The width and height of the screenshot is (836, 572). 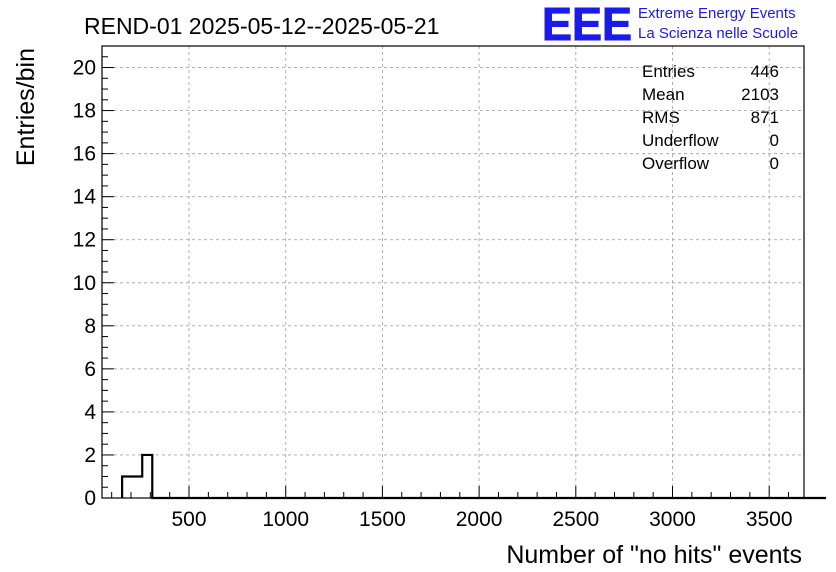 What do you see at coordinates (285, 519) in the screenshot?
I see `x-tick-label: 1000` at bounding box center [285, 519].